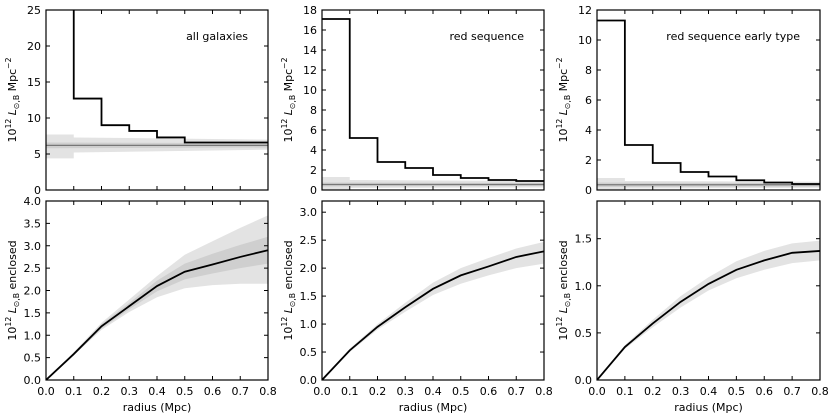 Image resolution: width=830 pixels, height=416 pixels. What do you see at coordinates (34, 82) in the screenshot?
I see `y-tick-label: 15` at bounding box center [34, 82].